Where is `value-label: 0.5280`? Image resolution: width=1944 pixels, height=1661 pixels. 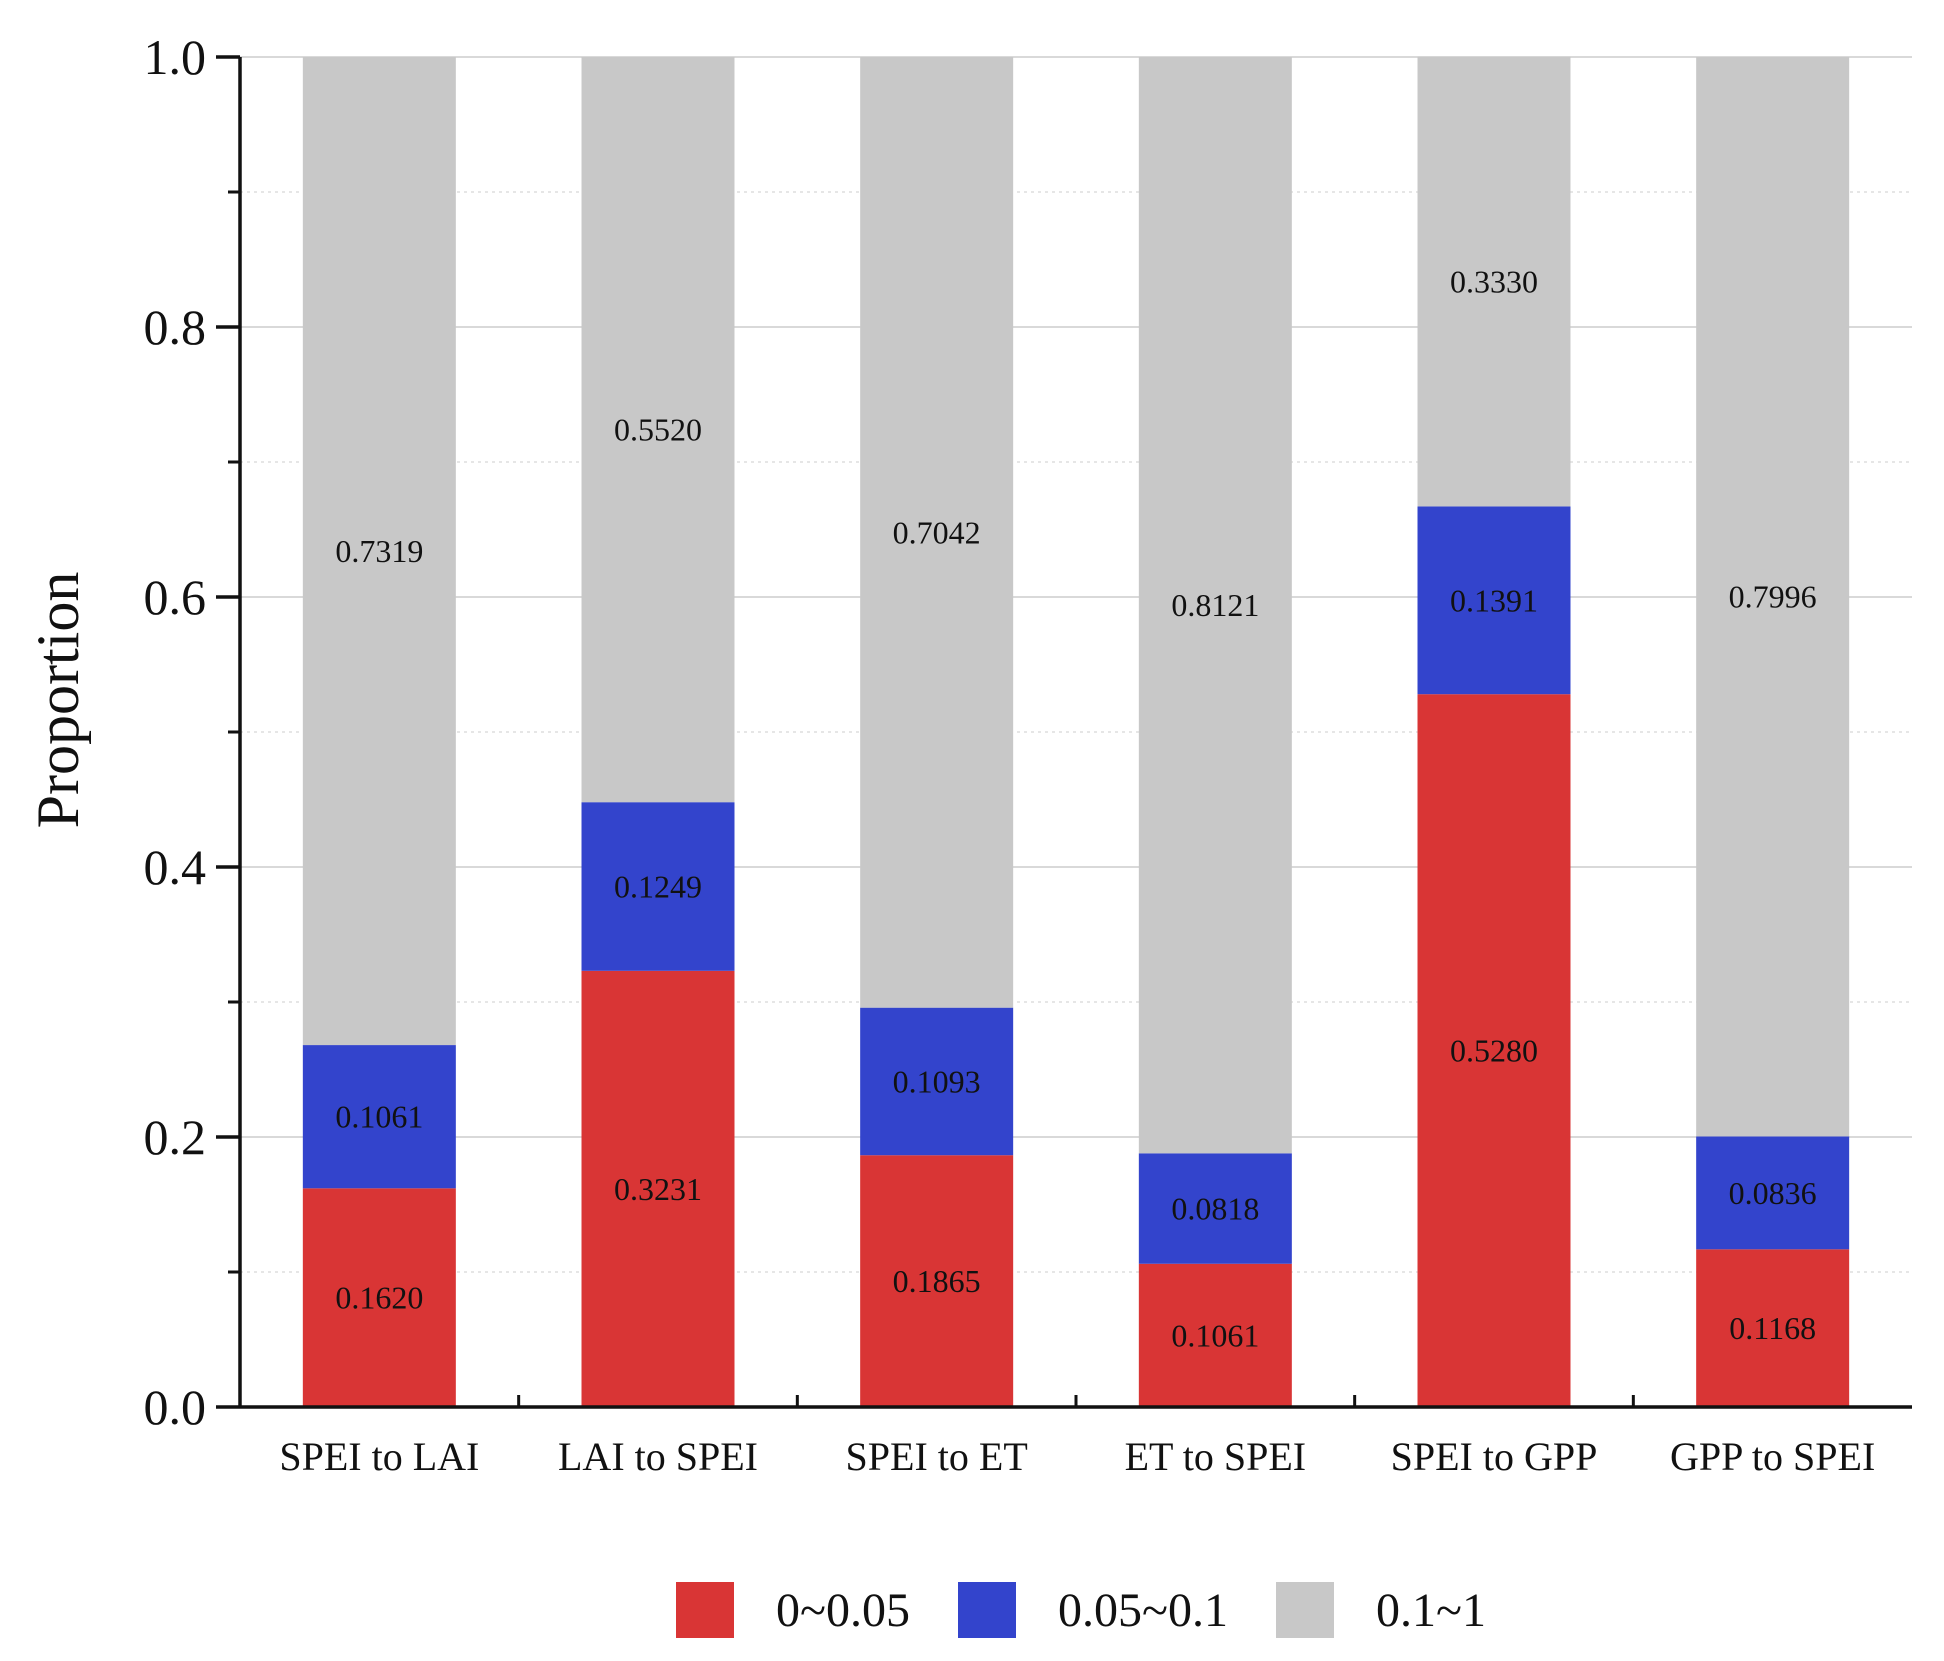 value-label: 0.5280 is located at coordinates (1494, 1051).